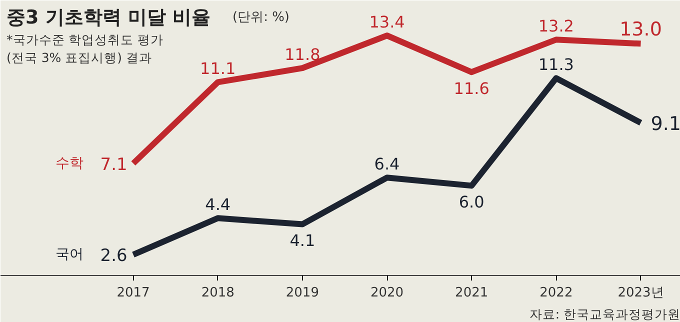 This screenshot has height=322, width=680. What do you see at coordinates (556, 64) in the screenshot?
I see `data-label: 11.3` at bounding box center [556, 64].